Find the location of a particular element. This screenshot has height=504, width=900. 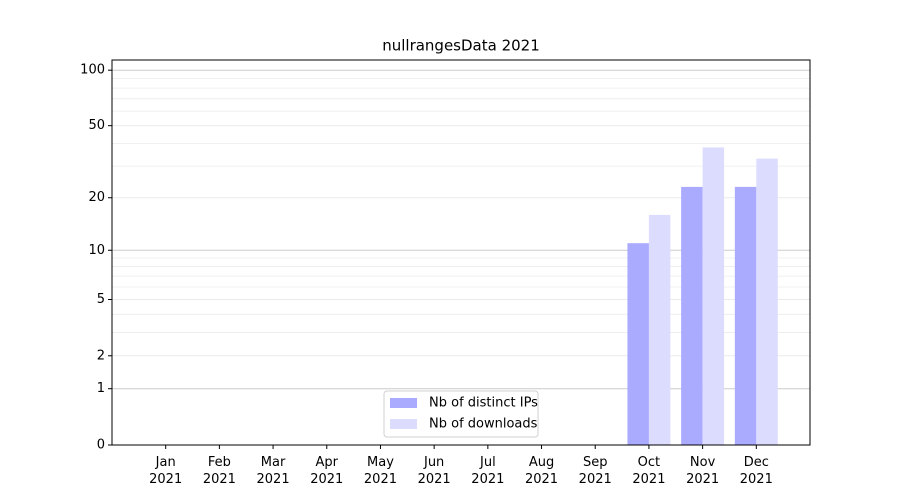

y-tick-label: 2 is located at coordinates (101, 355).